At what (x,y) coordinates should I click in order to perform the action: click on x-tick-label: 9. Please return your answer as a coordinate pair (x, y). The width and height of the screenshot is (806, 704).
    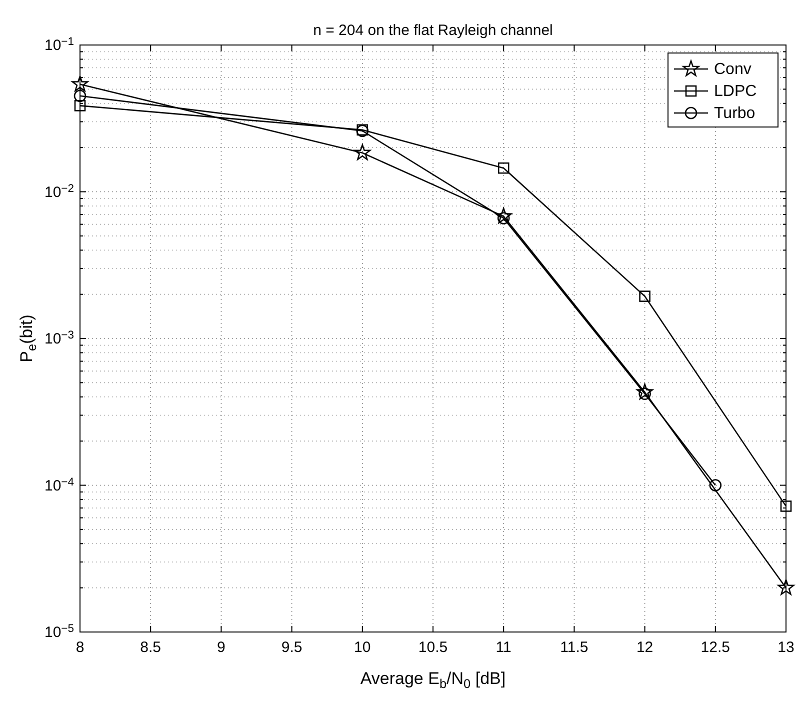
    Looking at the image, I should click on (221, 647).